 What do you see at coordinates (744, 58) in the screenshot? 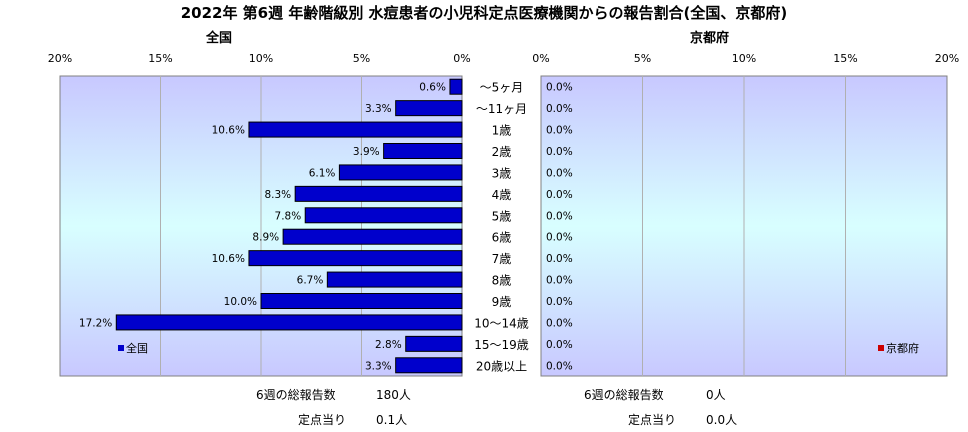
I see `kyoto-x-tick-label: 10%` at bounding box center [744, 58].